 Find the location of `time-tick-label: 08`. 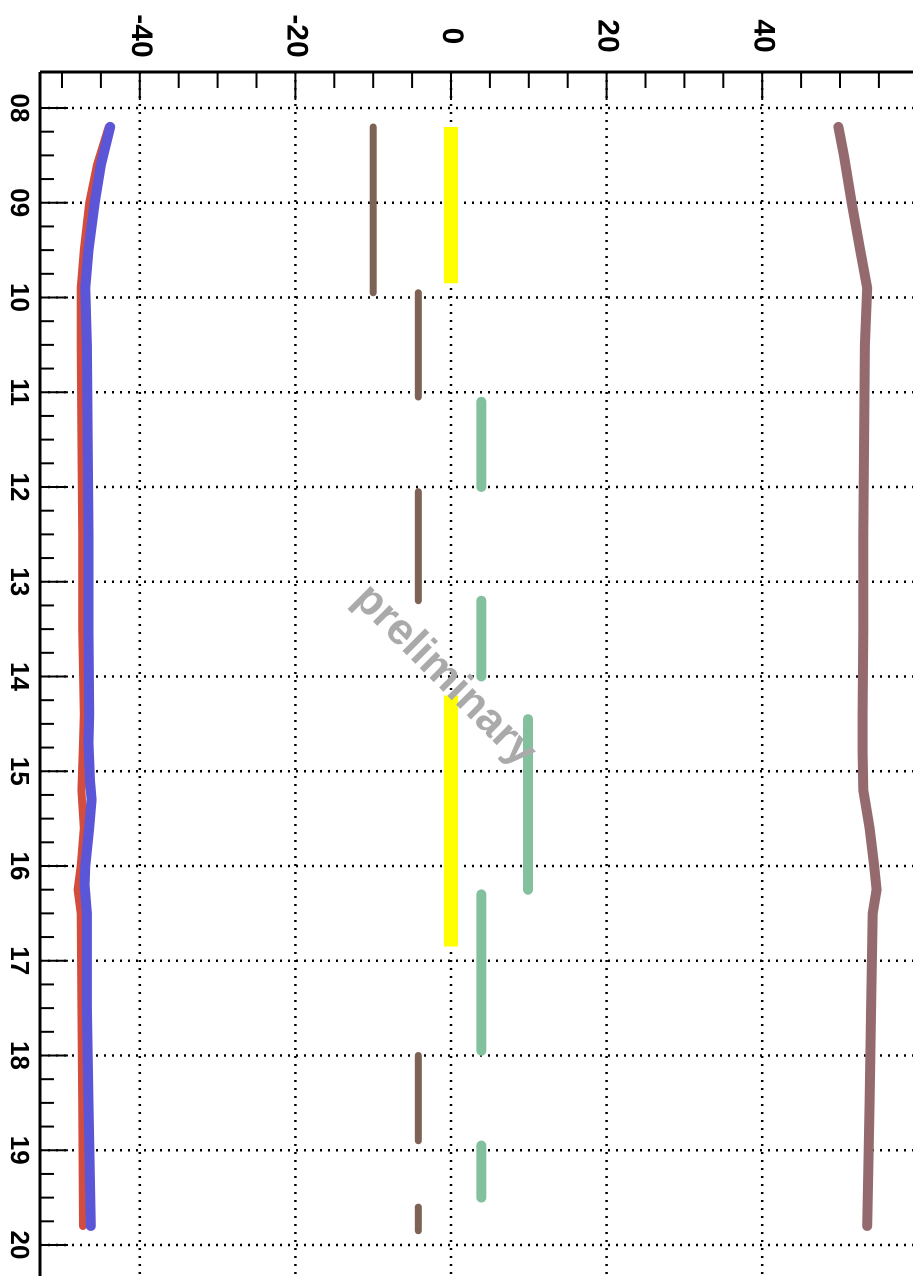

time-tick-label: 08 is located at coordinates (20, 108).